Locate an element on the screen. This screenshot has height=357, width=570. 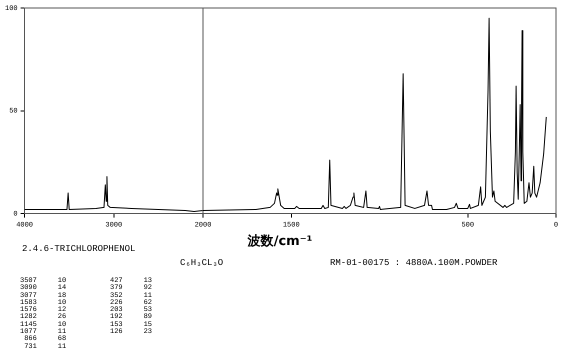
text: RM-01-00175 : 4880A.100M.POWDER is located at coordinates (414, 263).